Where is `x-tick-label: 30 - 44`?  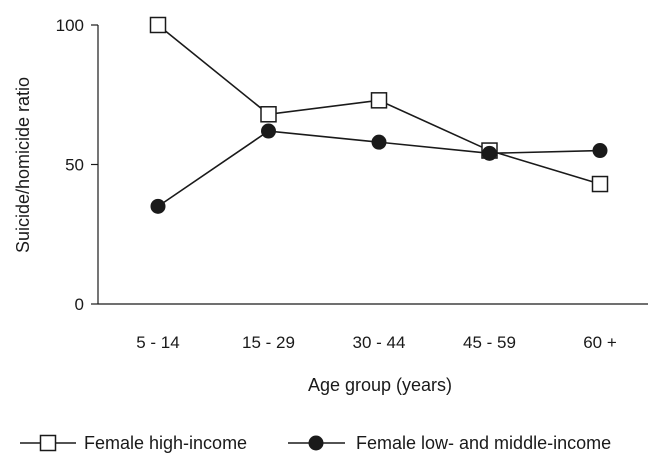
x-tick-label: 30 - 44 is located at coordinates (379, 342).